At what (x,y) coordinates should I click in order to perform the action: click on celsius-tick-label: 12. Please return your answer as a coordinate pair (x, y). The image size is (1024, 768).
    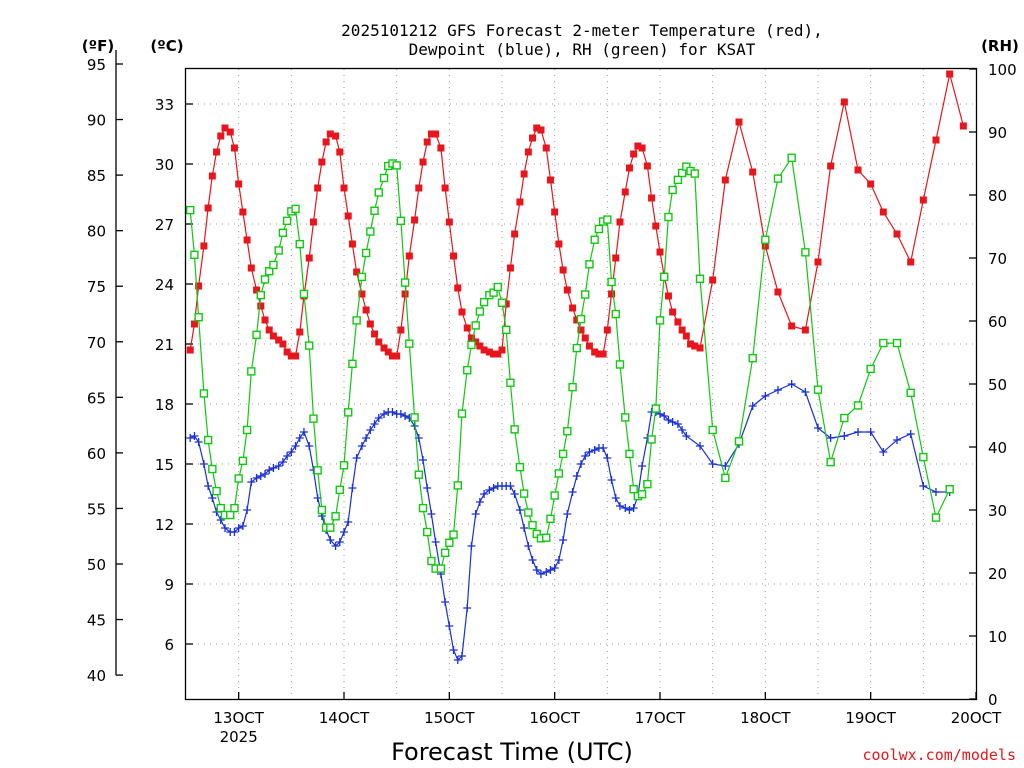
    Looking at the image, I should click on (164, 525).